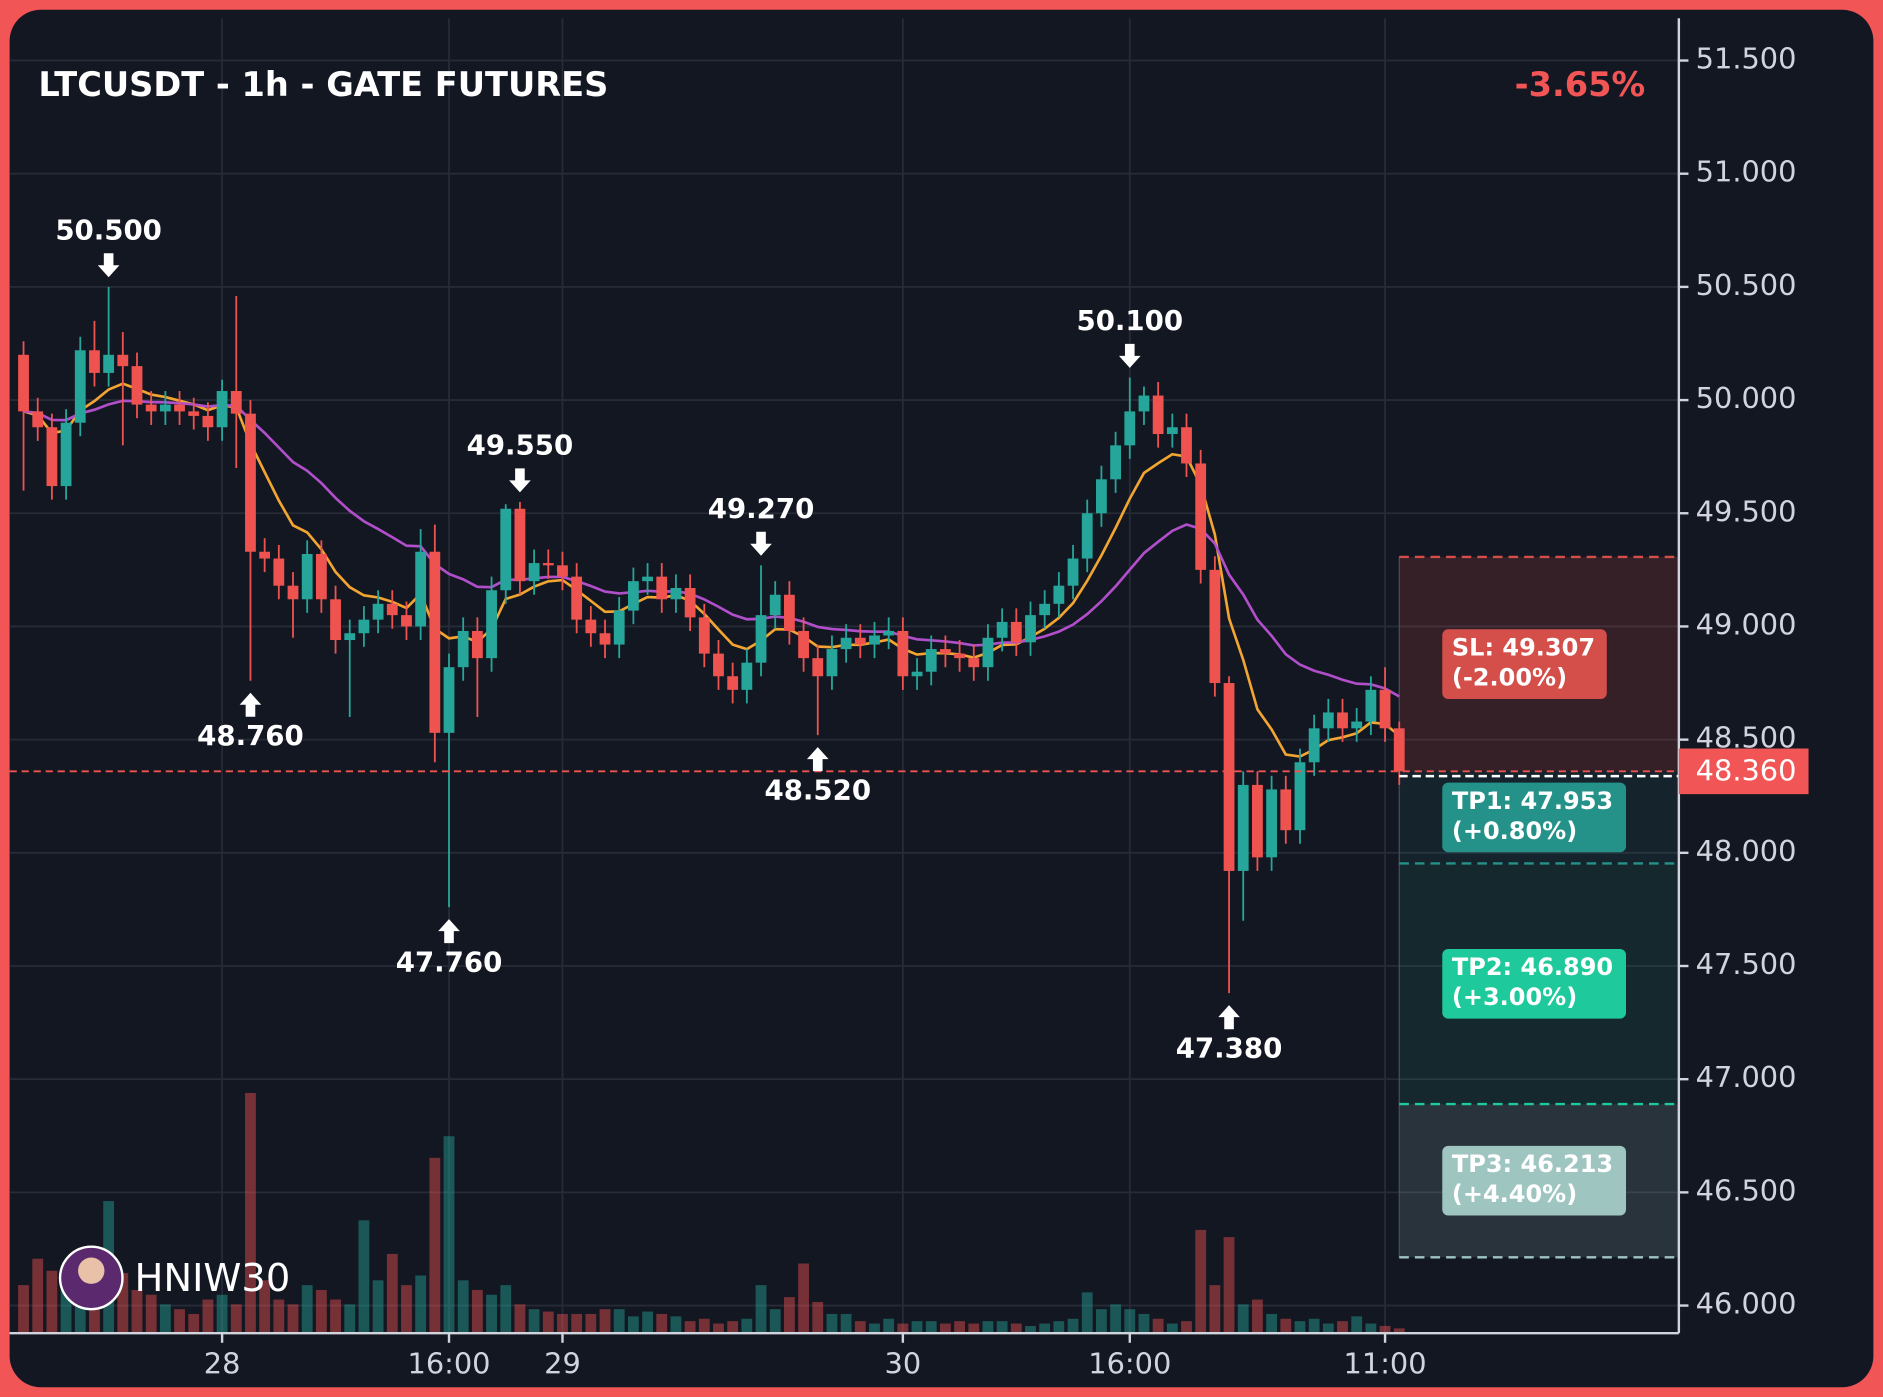 The height and width of the screenshot is (1397, 1883). I want to click on level-change: (+0.80%), so click(1514, 831).